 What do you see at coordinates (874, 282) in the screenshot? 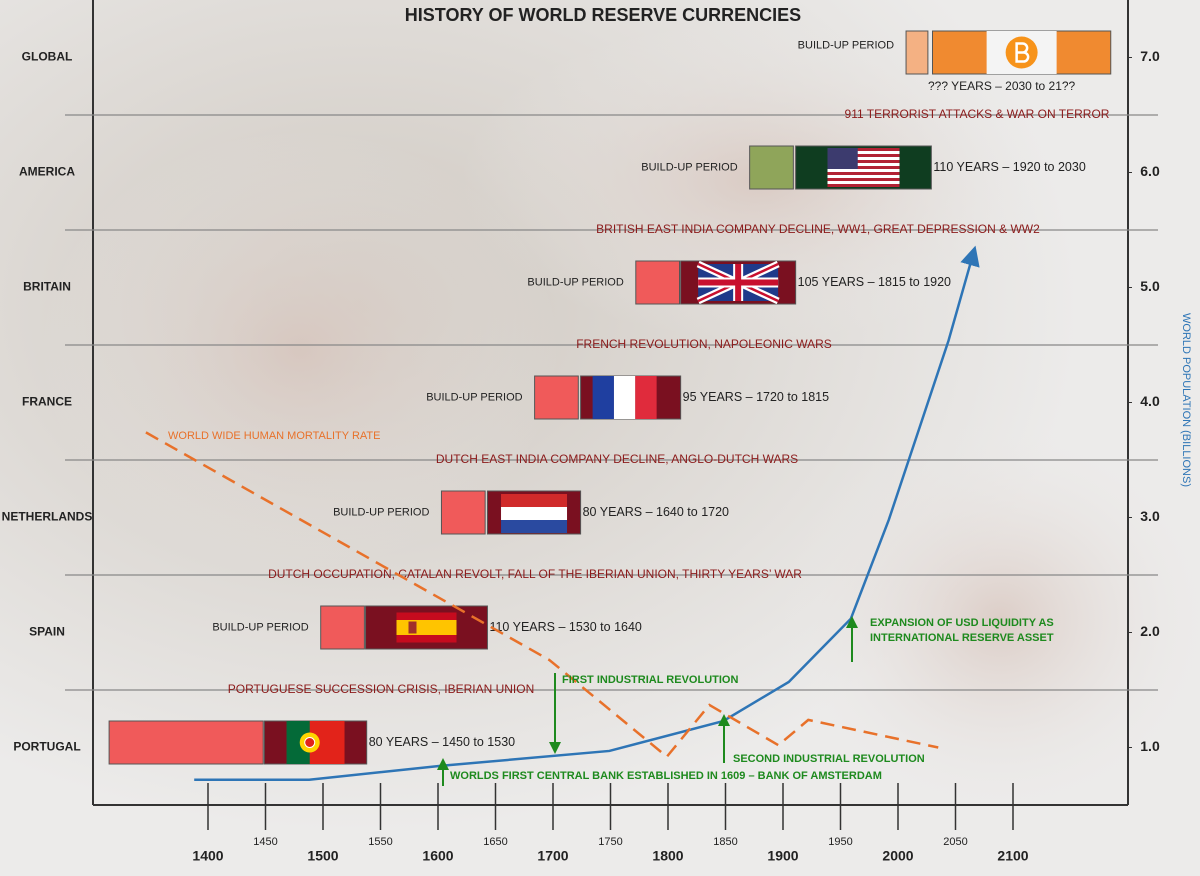
I see `reign-label: 105 YEARS – 1815 to 1920` at bounding box center [874, 282].